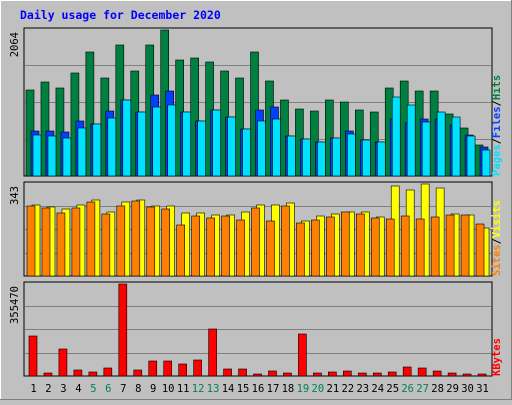 Image resolution: width=512 pixels, height=405 pixels. Describe the element at coordinates (63, 389) in the screenshot. I see `x-tick-label: 3` at that location.